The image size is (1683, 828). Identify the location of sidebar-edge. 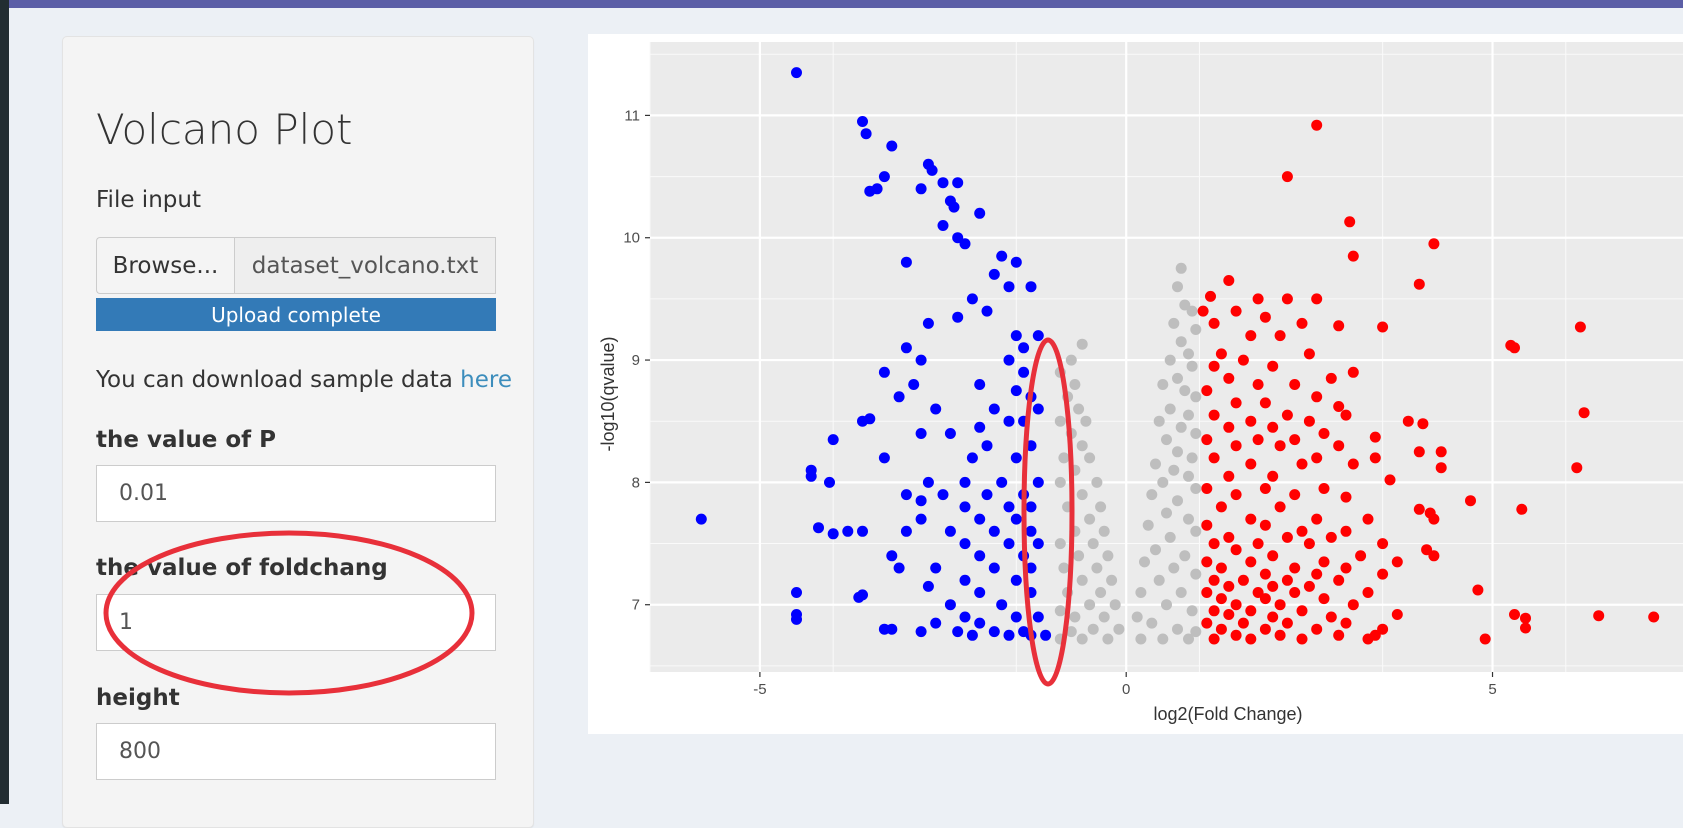
(4, 402).